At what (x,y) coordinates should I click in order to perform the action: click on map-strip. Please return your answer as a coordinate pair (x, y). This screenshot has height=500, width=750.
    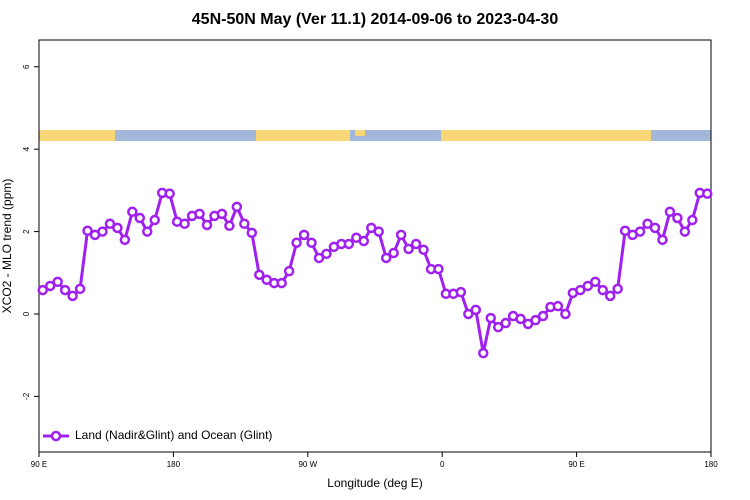
    Looking at the image, I should click on (375, 135).